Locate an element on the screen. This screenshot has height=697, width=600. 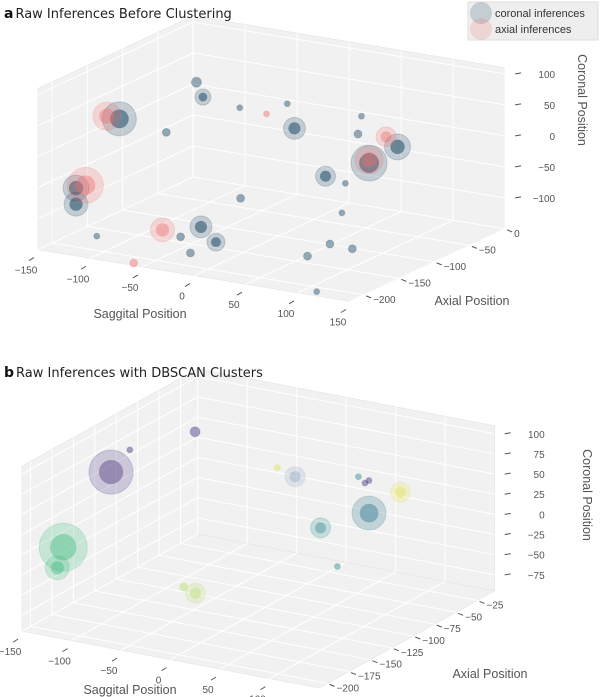
x-tick-label: 0 is located at coordinates (159, 681).